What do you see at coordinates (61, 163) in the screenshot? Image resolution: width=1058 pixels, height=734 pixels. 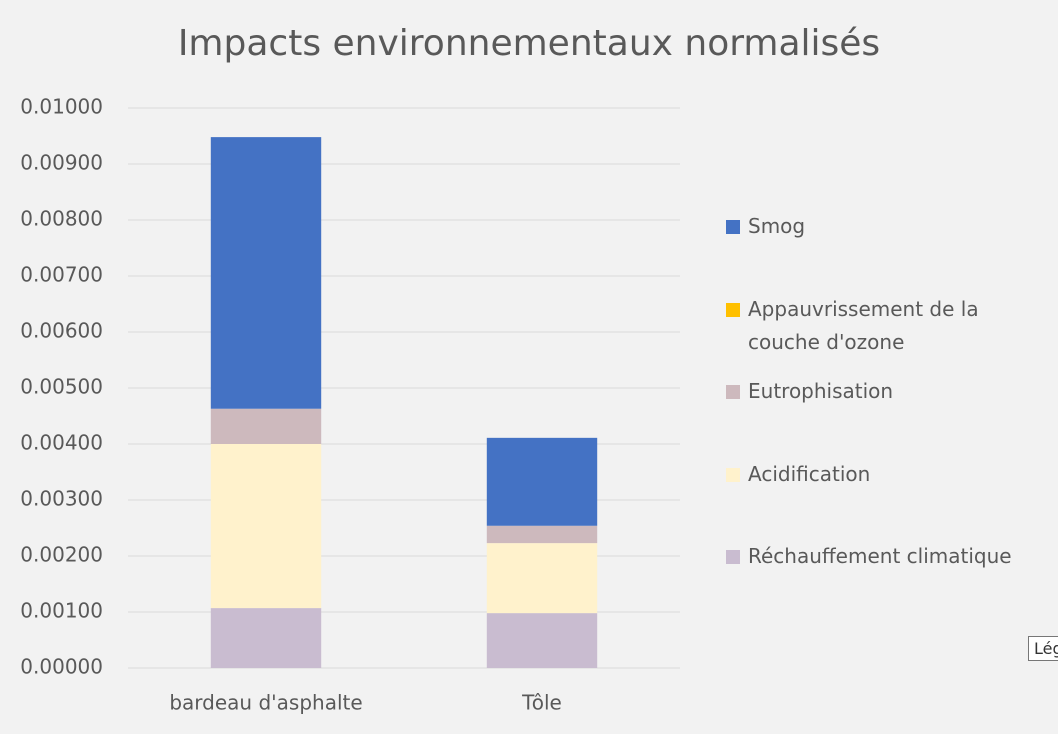 I see `y-tick-label: 0.00900` at bounding box center [61, 163].